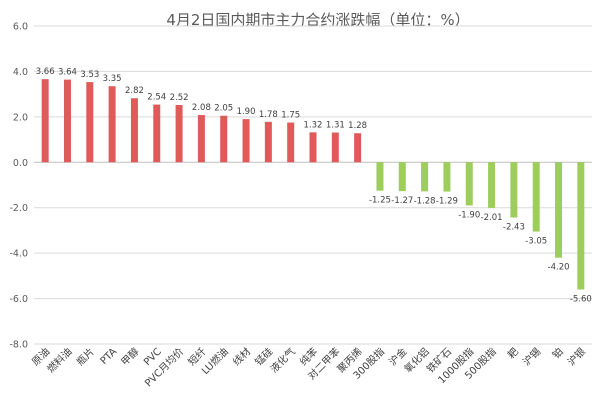 This screenshot has height=416, width=606. I want to click on data-label: -1.29, so click(447, 202).